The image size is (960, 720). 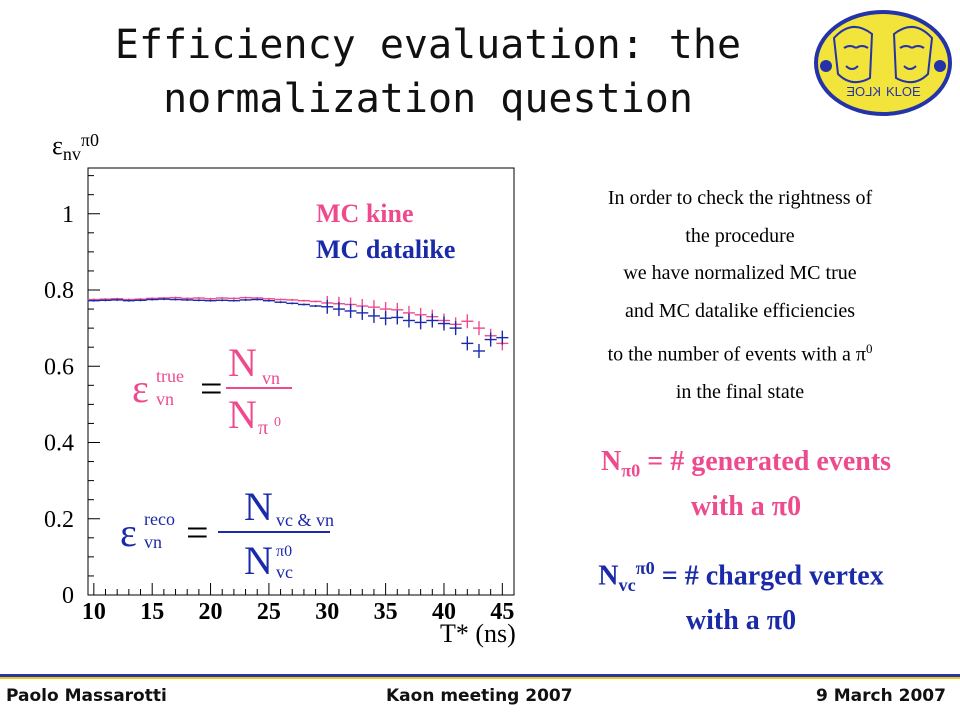 What do you see at coordinates (327, 612) in the screenshot?
I see `x-tick-label: 30` at bounding box center [327, 612].